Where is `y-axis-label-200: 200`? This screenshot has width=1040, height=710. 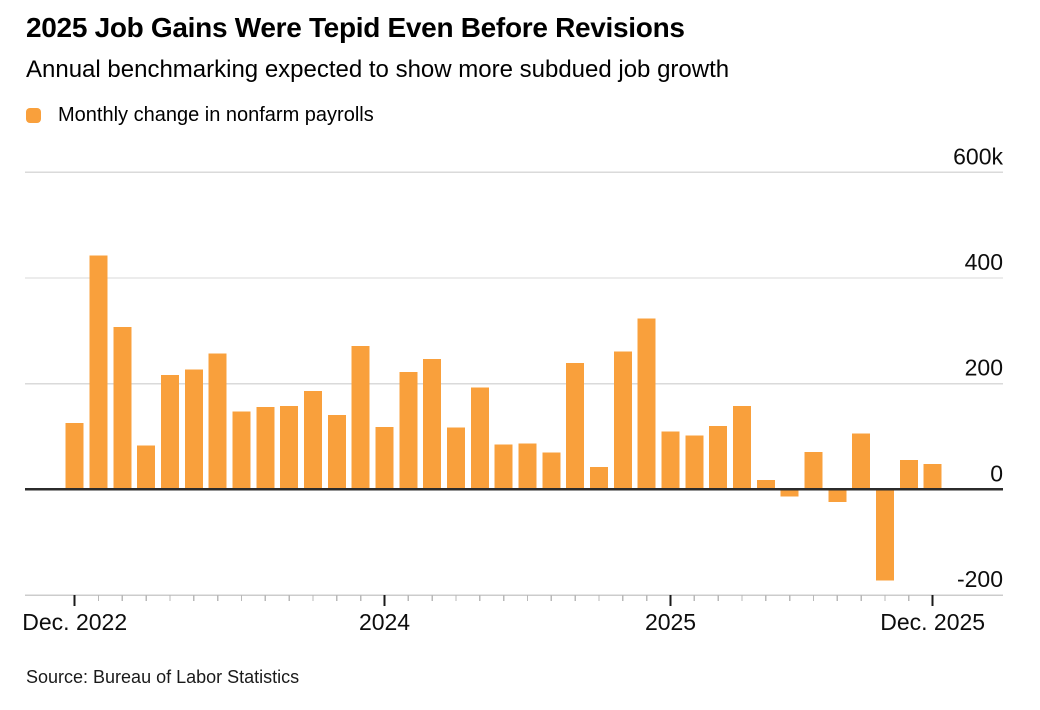 y-axis-label-200: 200 is located at coordinates (984, 368).